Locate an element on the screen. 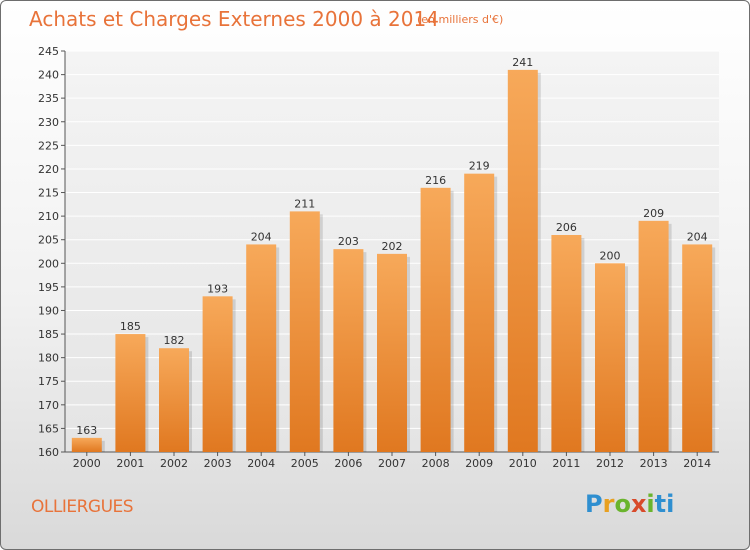 This screenshot has height=550, width=750. y-tick-label: 185 is located at coordinates (48, 334).